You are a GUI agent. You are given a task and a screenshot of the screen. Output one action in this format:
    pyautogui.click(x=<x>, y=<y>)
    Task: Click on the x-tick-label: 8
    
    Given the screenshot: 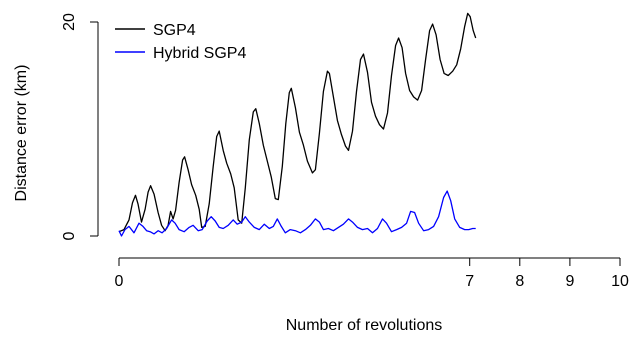 What is the action you would take?
    pyautogui.click(x=519, y=281)
    